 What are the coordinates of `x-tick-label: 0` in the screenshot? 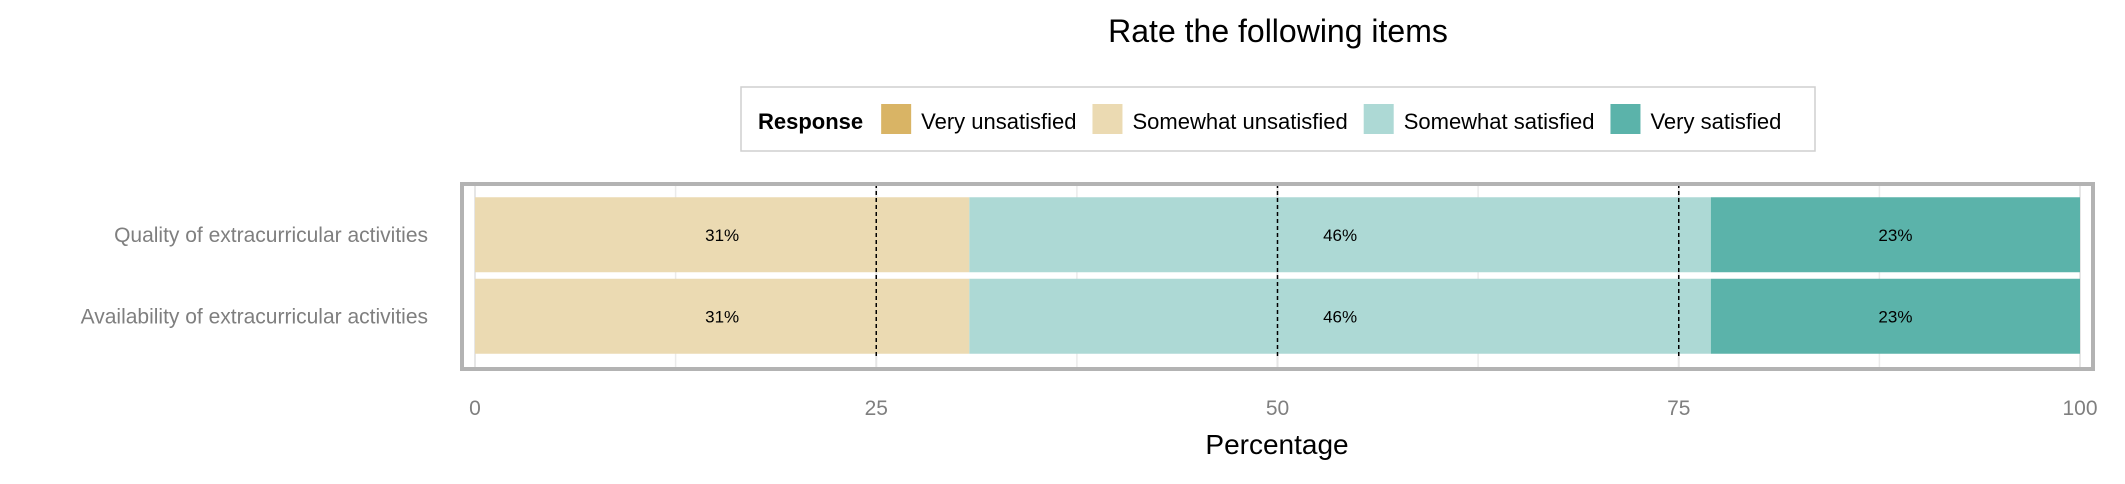 It's located at (475, 408).